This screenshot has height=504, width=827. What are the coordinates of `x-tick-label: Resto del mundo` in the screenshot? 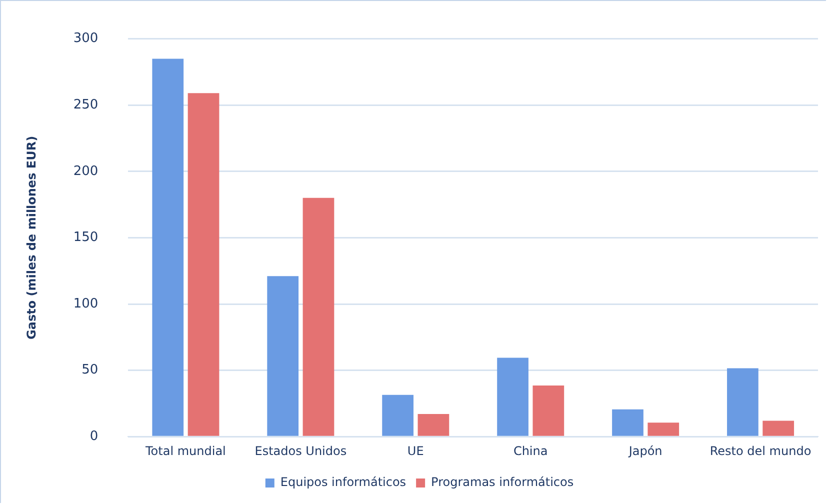 It's located at (761, 451).